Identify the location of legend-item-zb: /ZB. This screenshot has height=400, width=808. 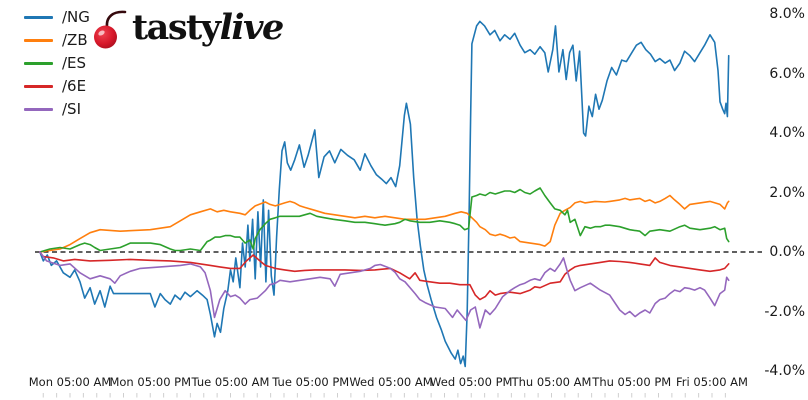
(57, 40).